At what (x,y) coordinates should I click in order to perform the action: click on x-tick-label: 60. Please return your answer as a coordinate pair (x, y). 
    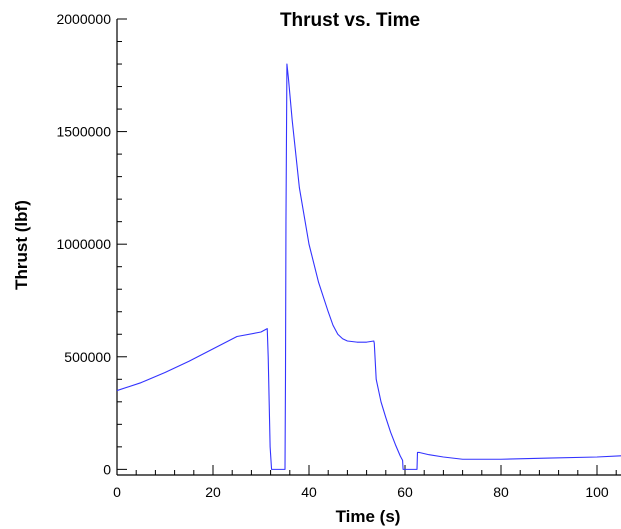
    Looking at the image, I should click on (405, 492).